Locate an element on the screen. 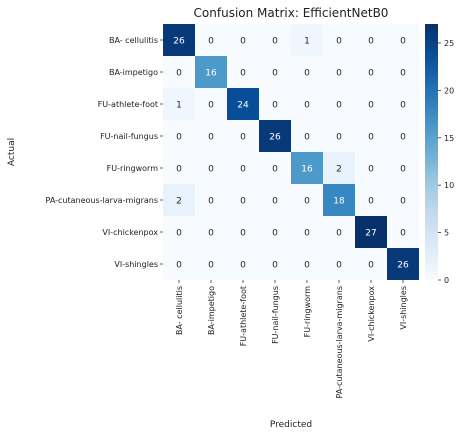 The image size is (459, 434). row-tick-label: PA-cutaneous-larva-migrans is located at coordinates (102, 200).